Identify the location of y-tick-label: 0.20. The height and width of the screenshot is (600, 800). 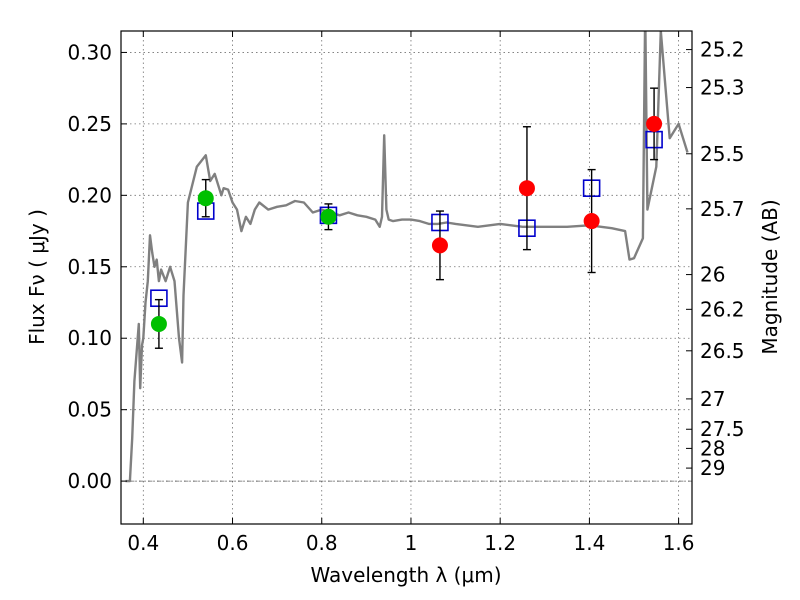
(89, 195).